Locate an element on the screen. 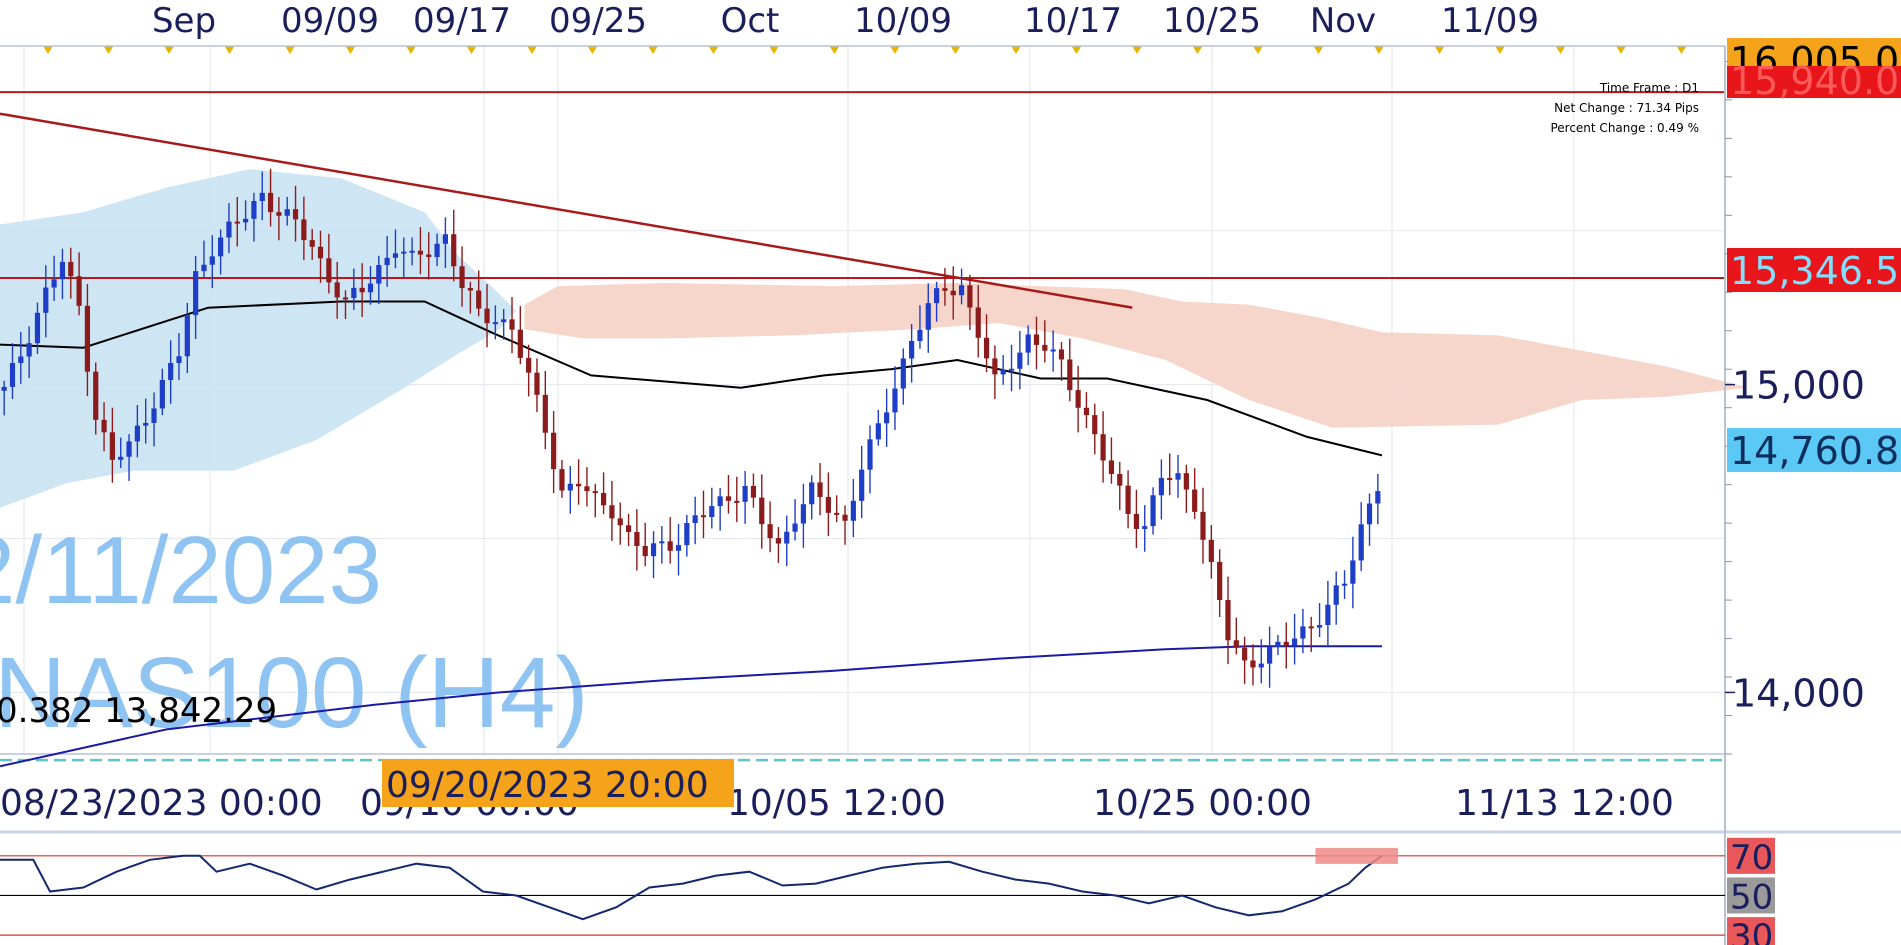 This screenshot has width=1901, height=945. crosshair-time-label: 09/20/2023 20:00 is located at coordinates (558, 783).